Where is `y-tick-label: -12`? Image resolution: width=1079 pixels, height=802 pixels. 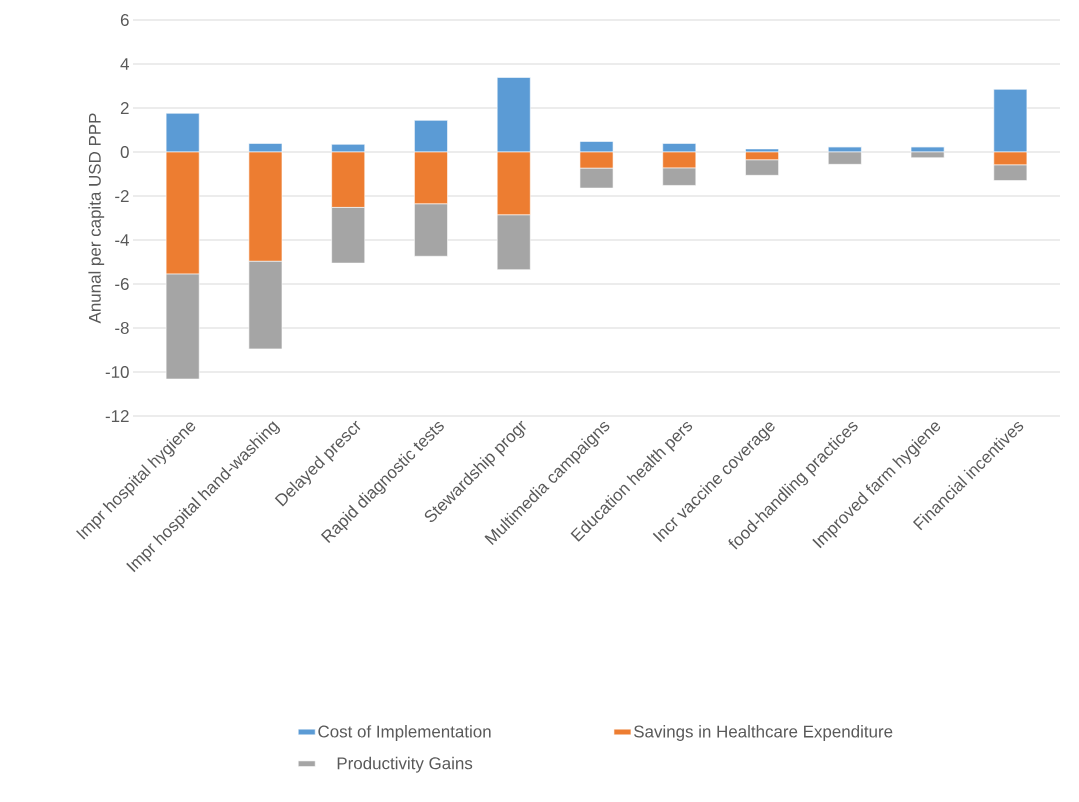
y-tick-label: -12 is located at coordinates (117, 416).